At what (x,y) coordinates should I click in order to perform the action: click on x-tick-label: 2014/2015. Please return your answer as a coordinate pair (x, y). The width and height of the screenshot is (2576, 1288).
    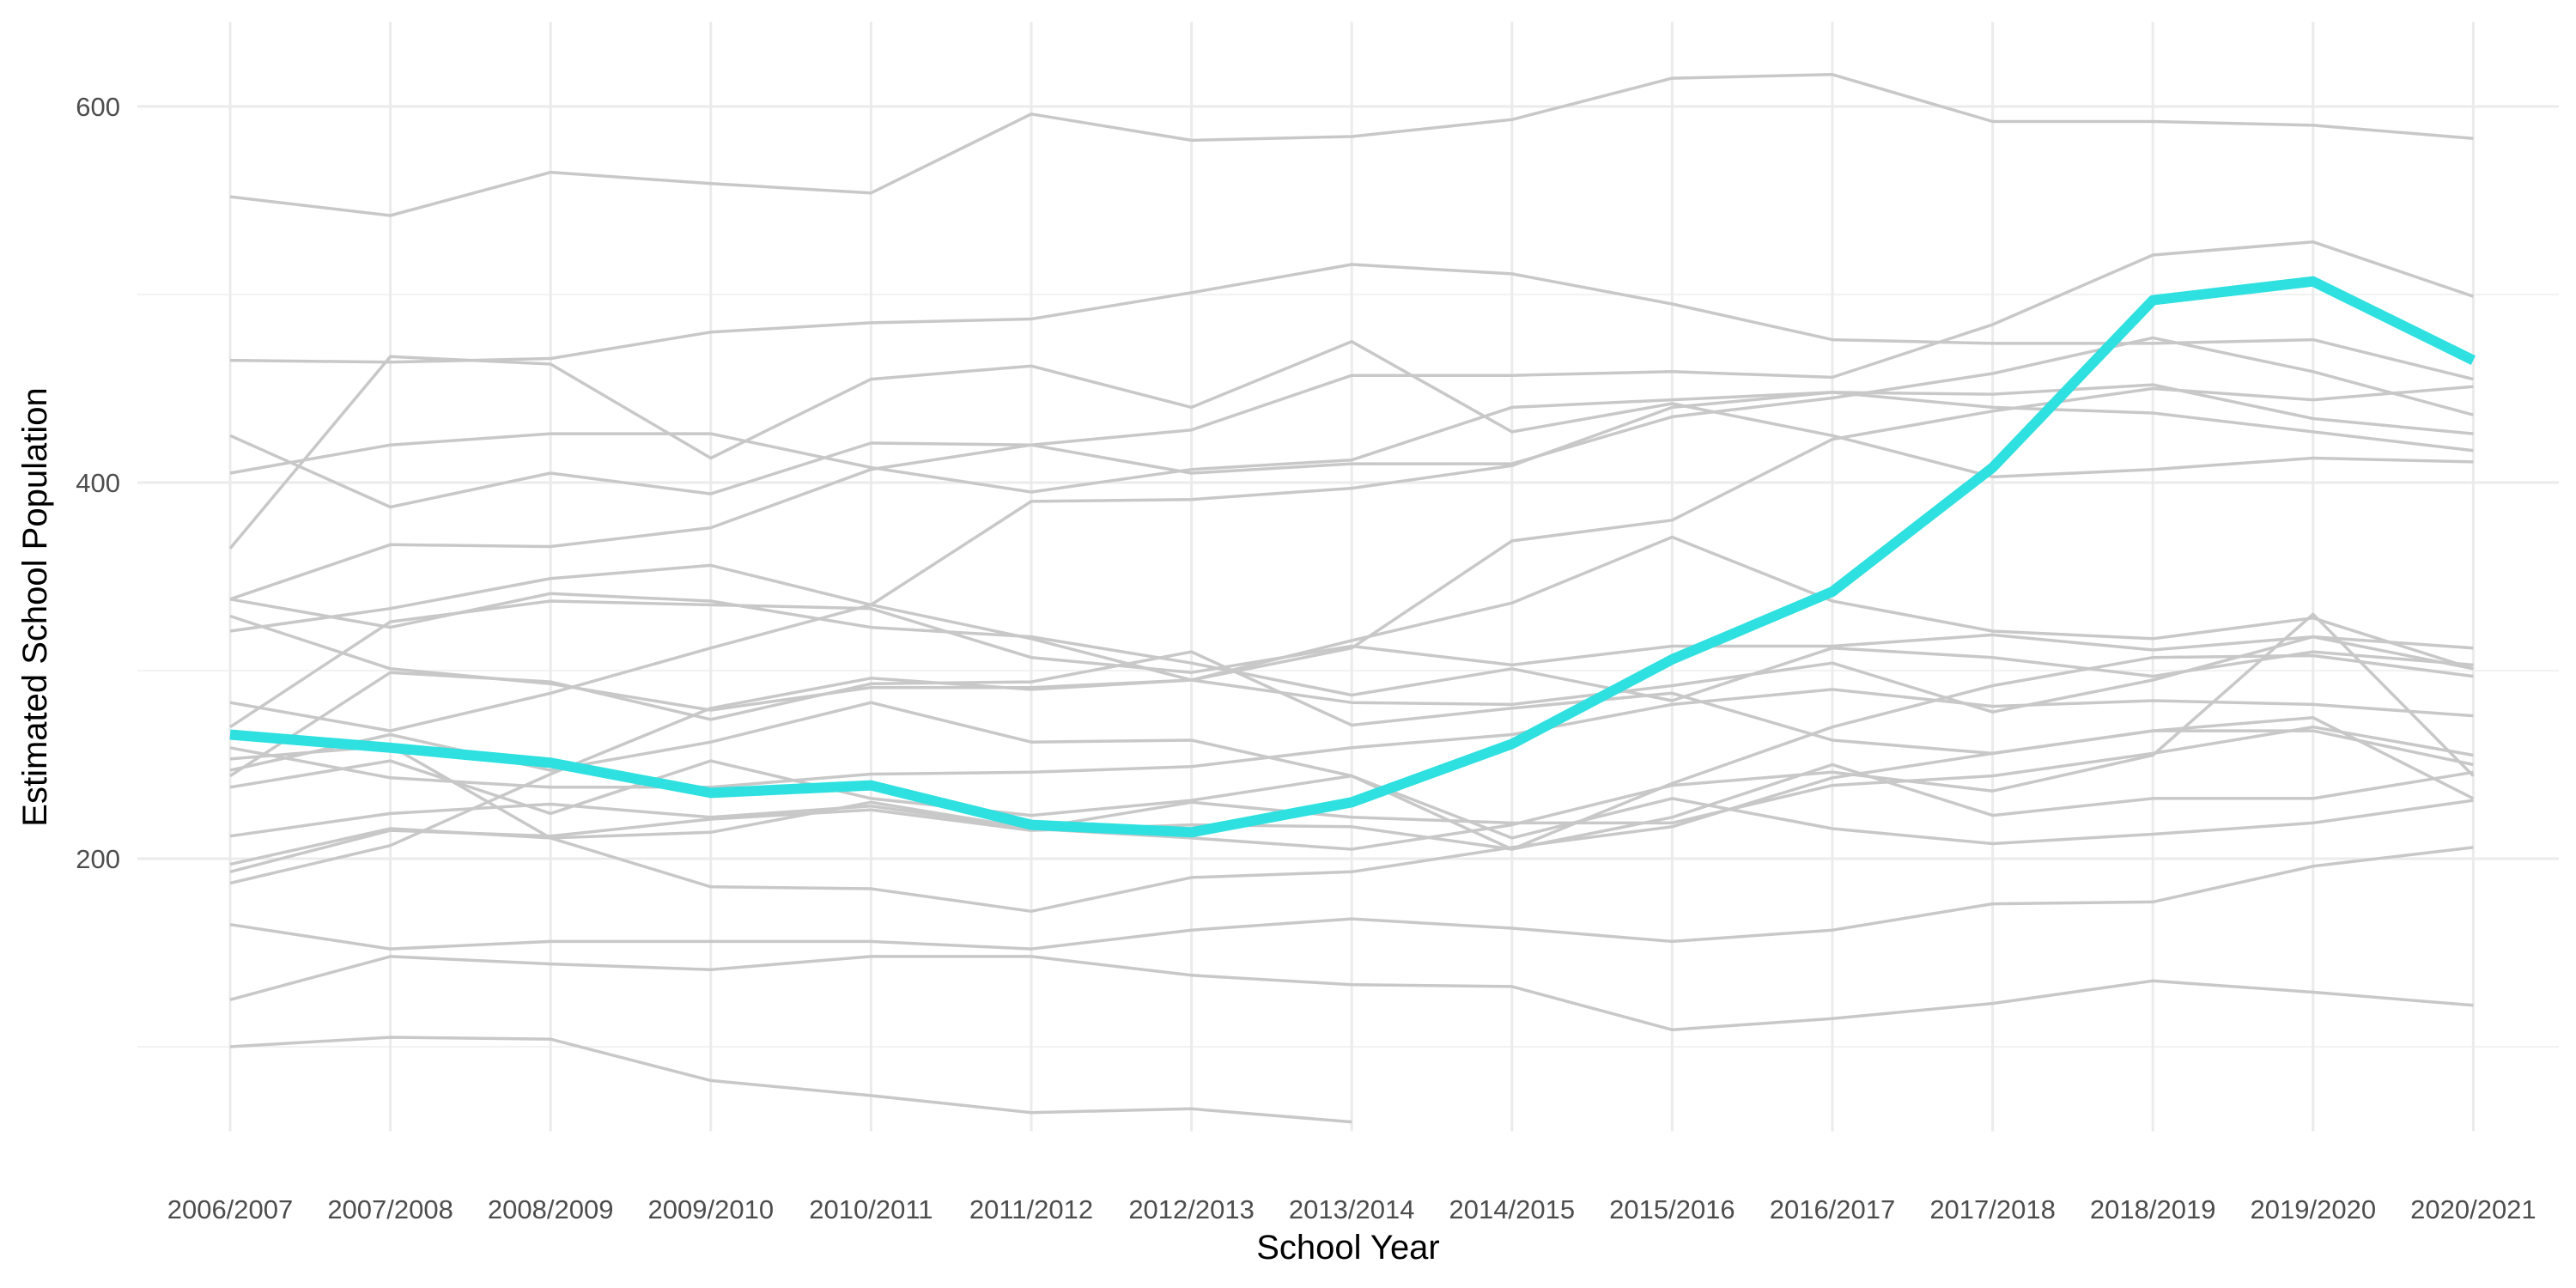
    Looking at the image, I should click on (1513, 1209).